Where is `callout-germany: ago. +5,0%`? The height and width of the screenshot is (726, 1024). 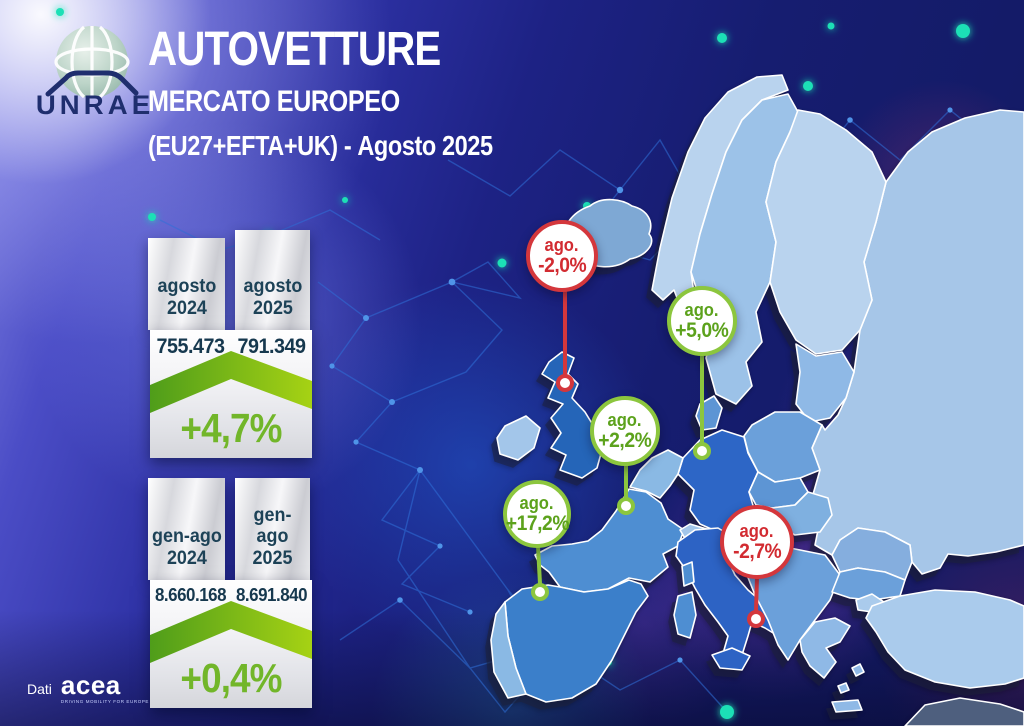
callout-germany: ago. +5,0% is located at coordinates (702, 321).